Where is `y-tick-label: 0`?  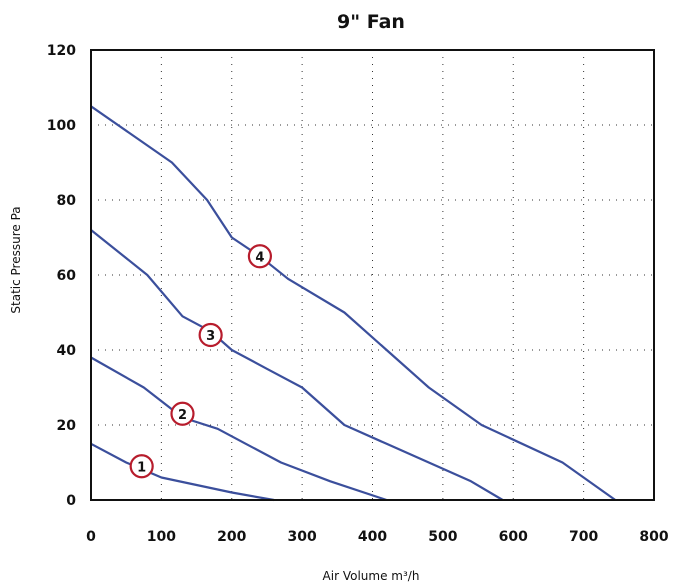 y-tick-label: 0 is located at coordinates (71, 501).